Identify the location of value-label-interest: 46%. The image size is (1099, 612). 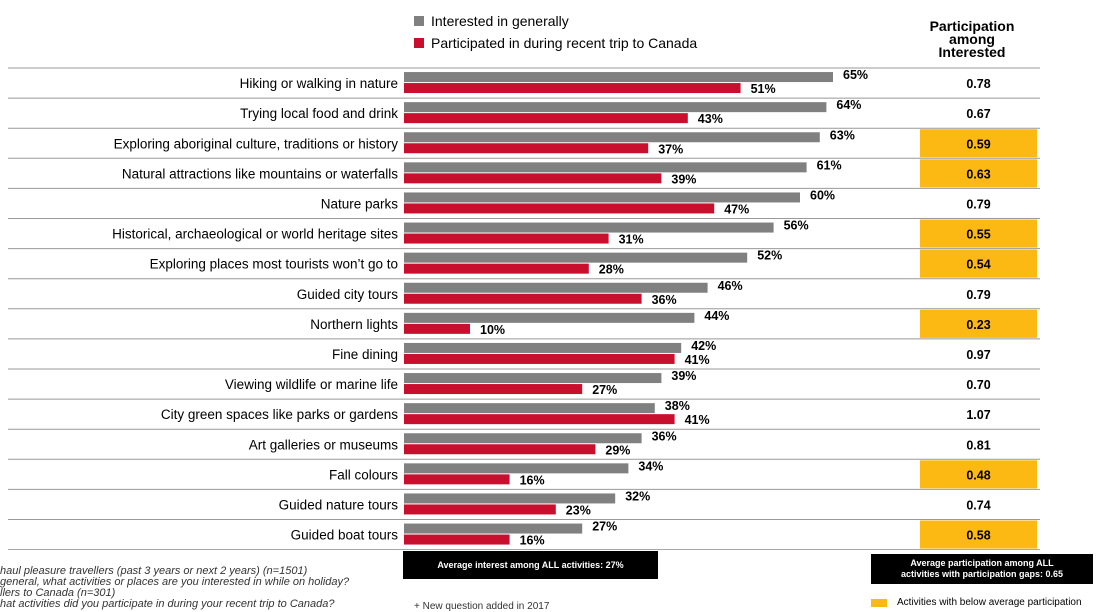
(730, 286).